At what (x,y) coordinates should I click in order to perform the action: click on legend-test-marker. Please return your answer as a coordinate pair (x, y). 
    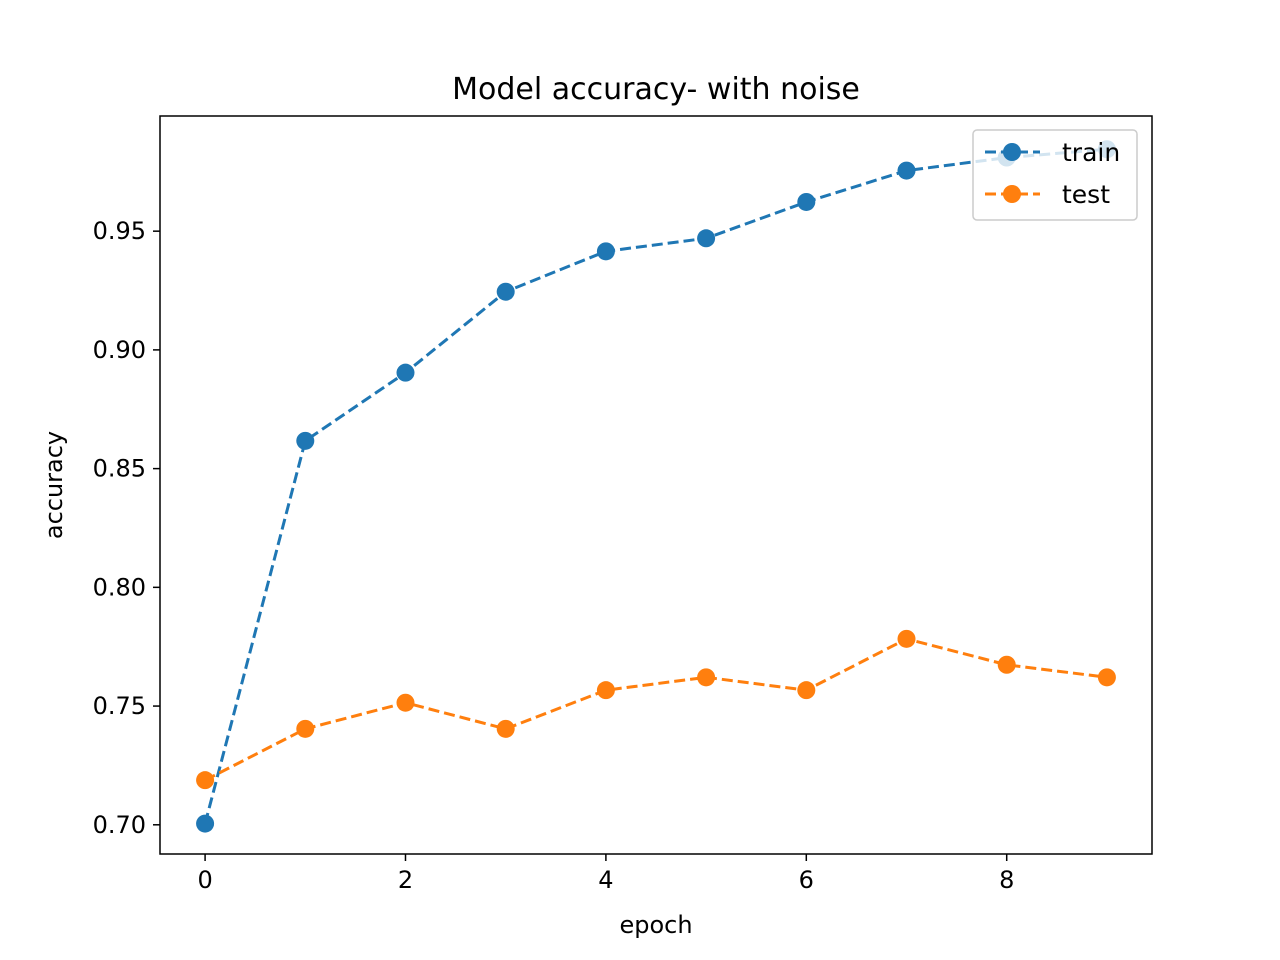
    Looking at the image, I should click on (1012, 194).